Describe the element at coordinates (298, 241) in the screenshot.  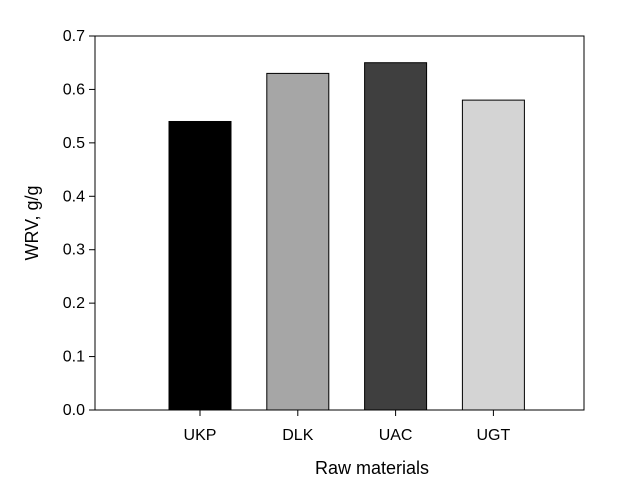
I see `bar-dlk` at that location.